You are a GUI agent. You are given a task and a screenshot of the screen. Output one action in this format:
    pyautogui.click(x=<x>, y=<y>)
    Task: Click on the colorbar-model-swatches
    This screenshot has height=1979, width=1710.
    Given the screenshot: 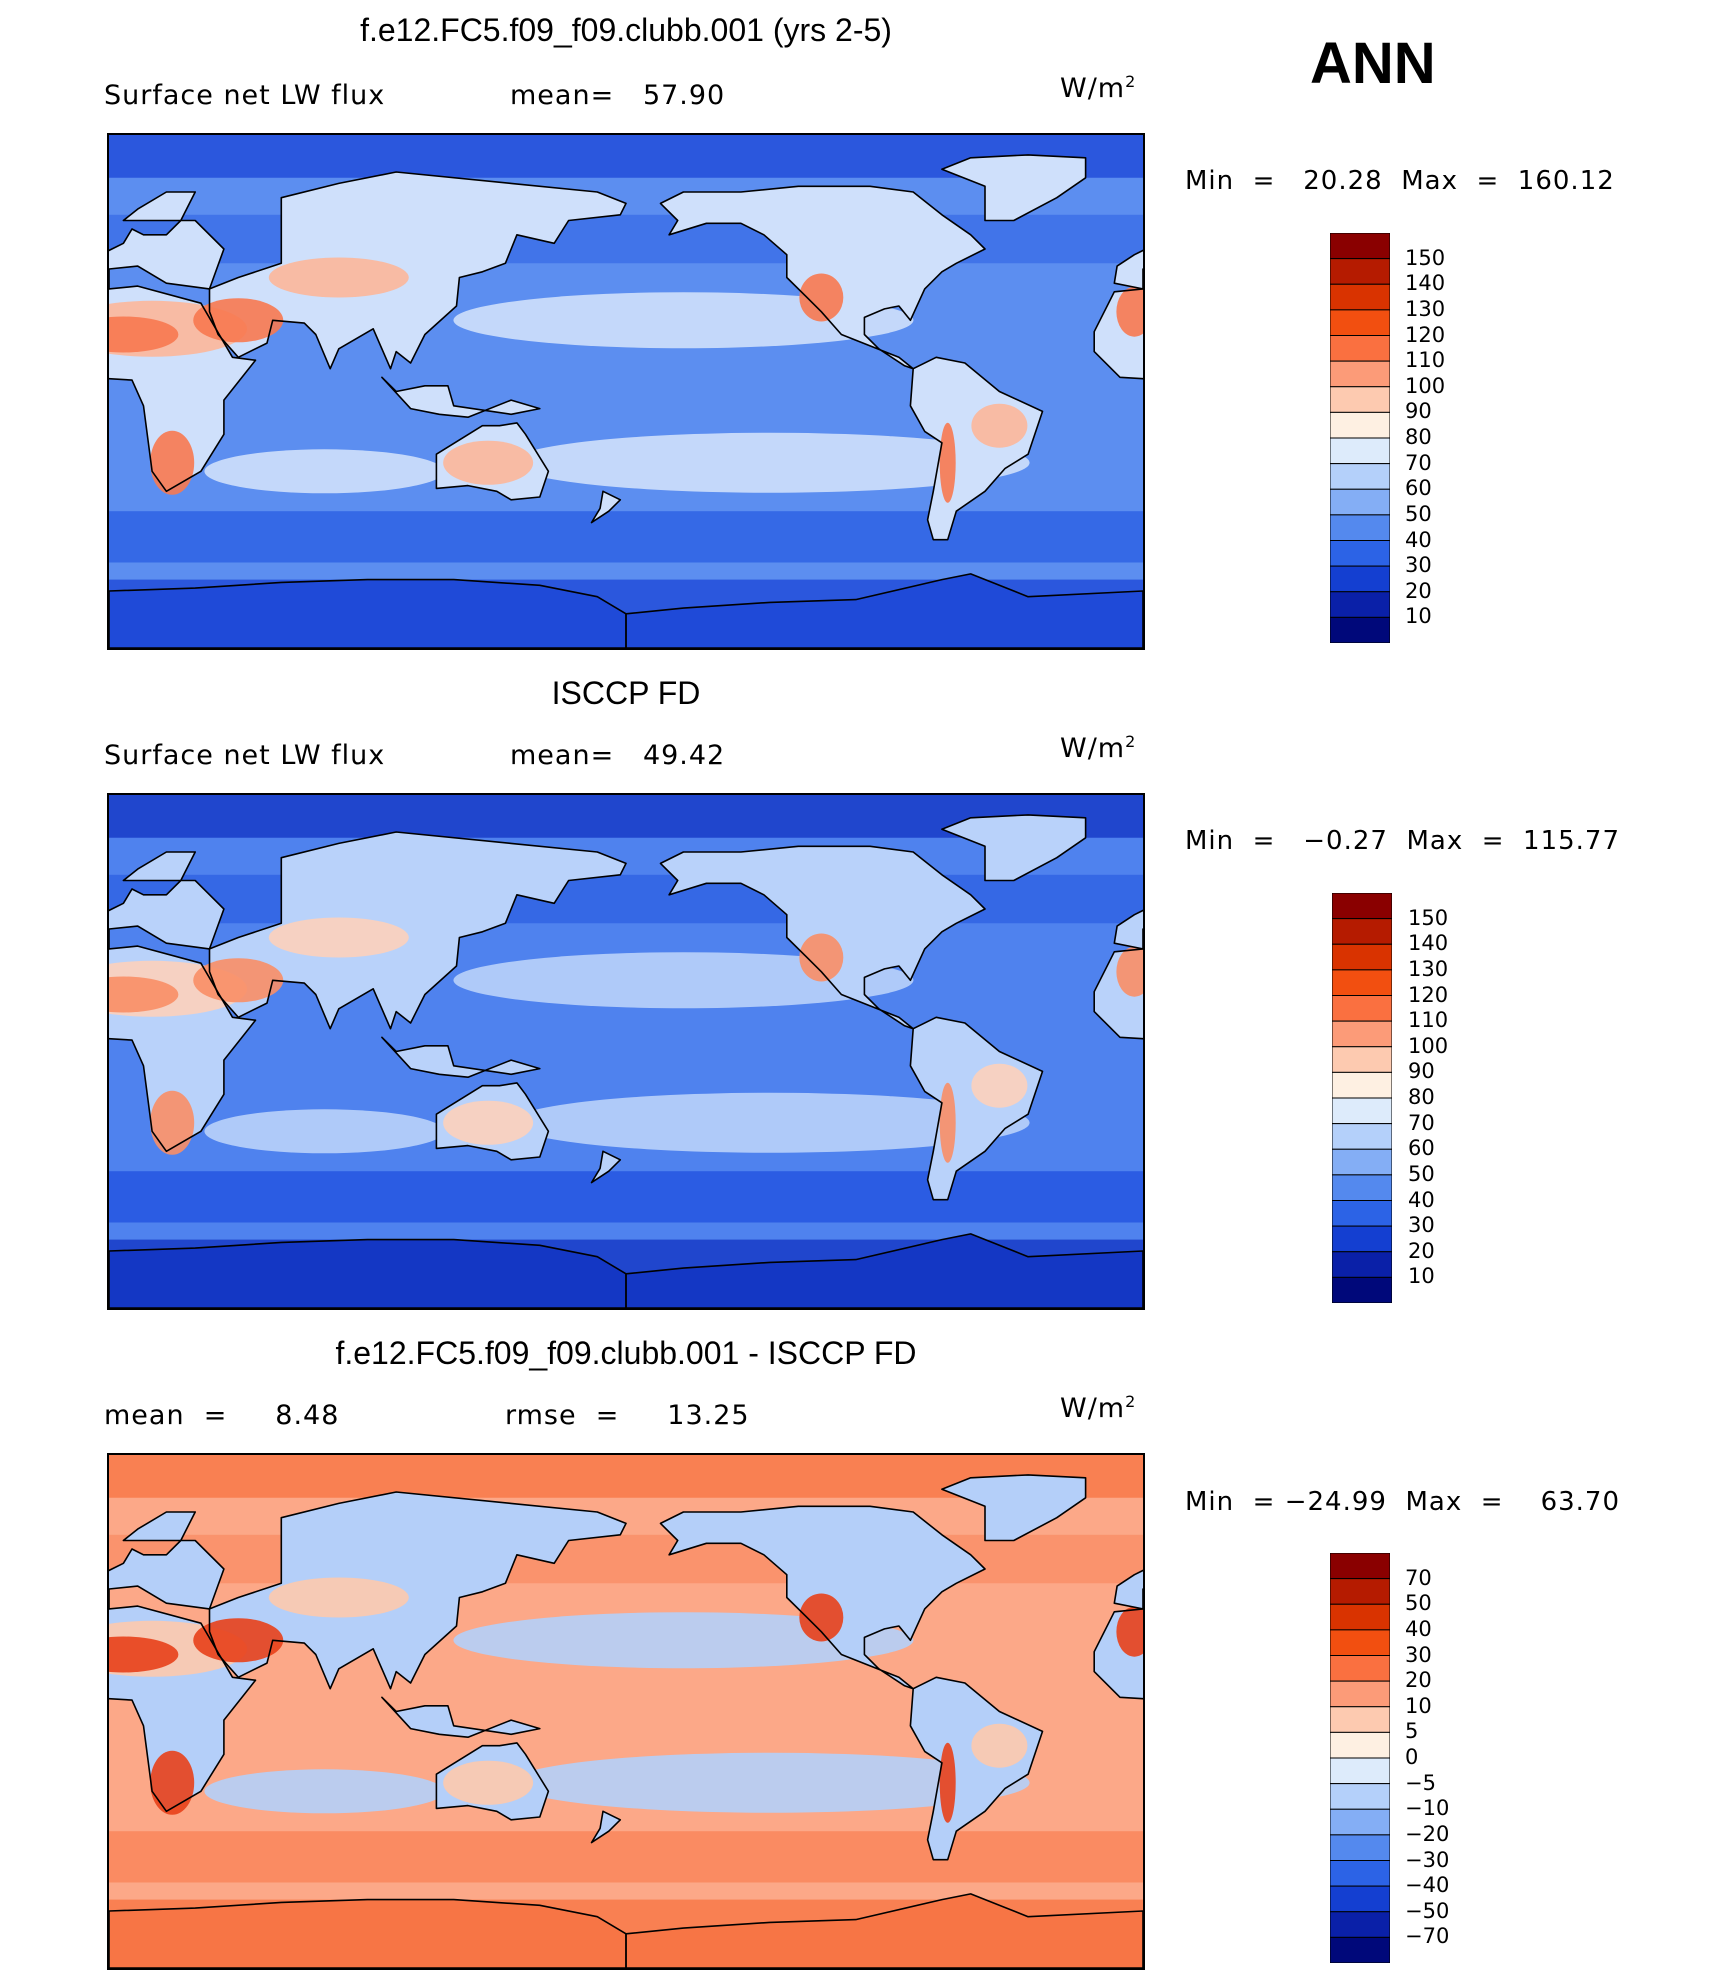 What is the action you would take?
    pyautogui.click(x=1360, y=438)
    